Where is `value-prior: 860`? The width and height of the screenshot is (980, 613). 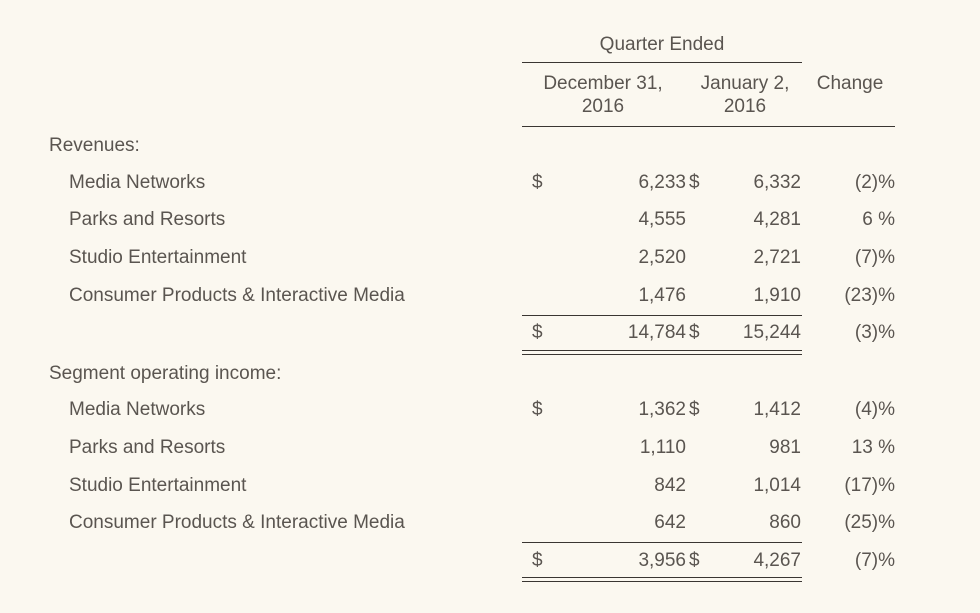 value-prior: 860 is located at coordinates (785, 522).